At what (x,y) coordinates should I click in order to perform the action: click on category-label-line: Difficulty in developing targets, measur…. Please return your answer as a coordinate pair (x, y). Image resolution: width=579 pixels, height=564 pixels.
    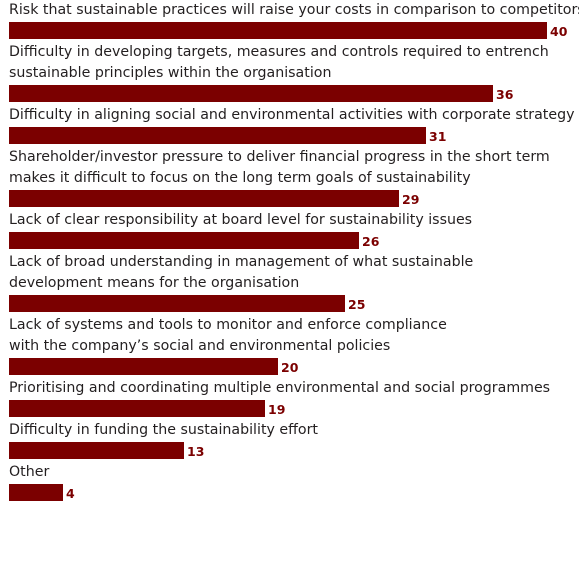
    Looking at the image, I should click on (279, 52).